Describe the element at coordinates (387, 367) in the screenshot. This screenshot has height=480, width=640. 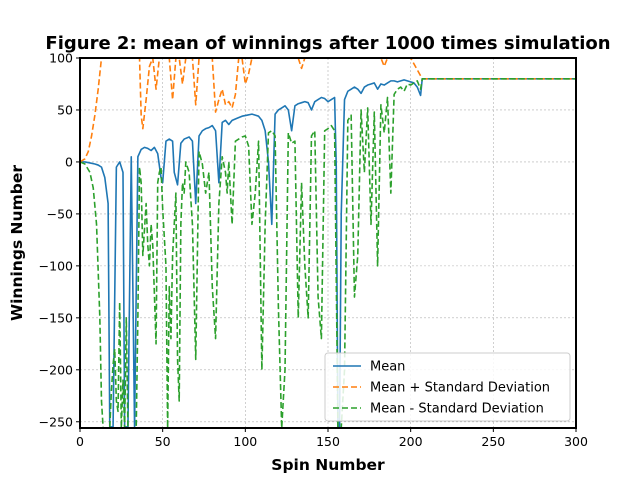
I see `legend-label: Mean` at that location.